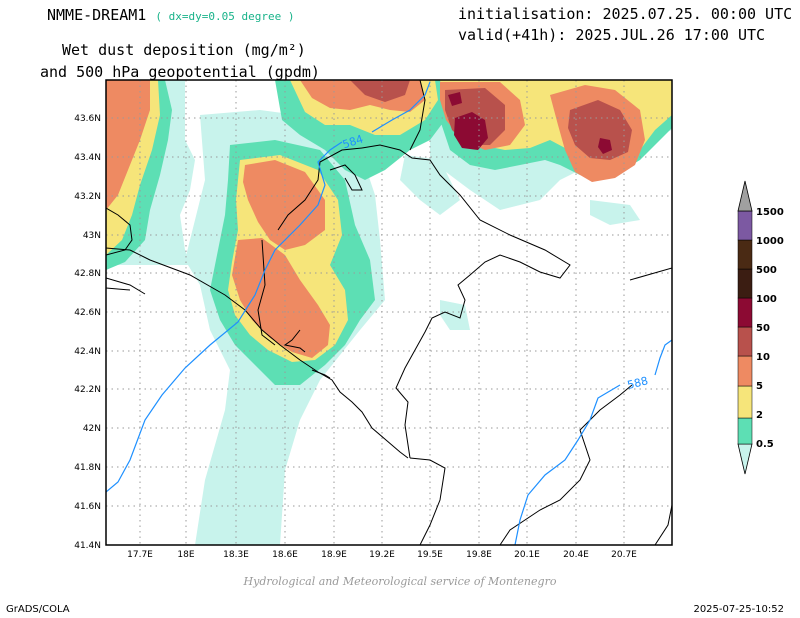 This screenshot has width=800, height=618. I want to click on lon-tick: 20.7E, so click(624, 555).